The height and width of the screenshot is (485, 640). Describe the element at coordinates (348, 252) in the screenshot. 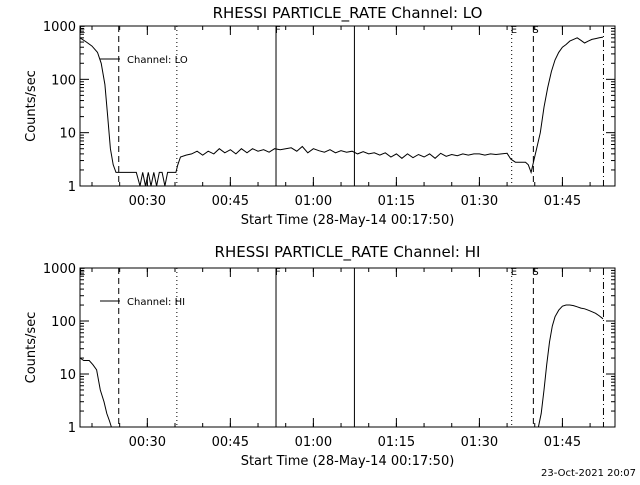

I see `chart-title: RHESSI PARTICLE_RATE Channel: HI` at that location.